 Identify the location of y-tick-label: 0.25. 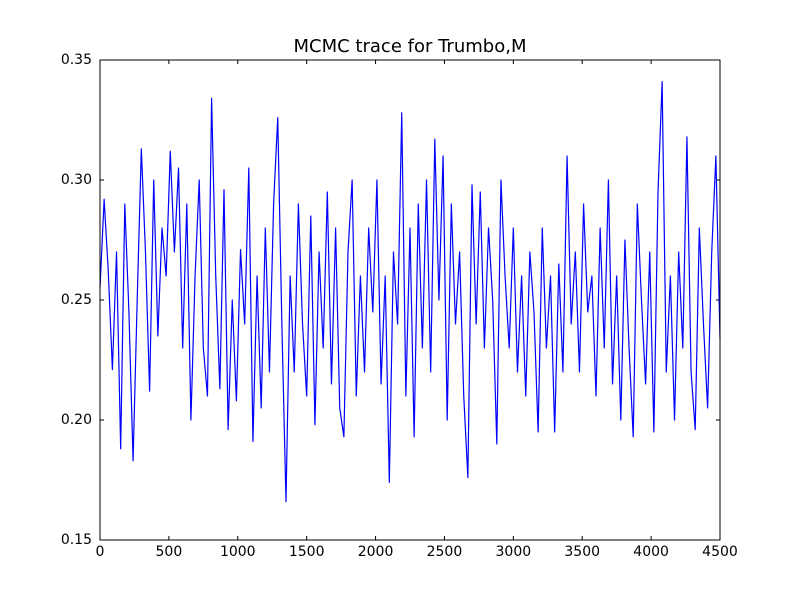
(76, 300).